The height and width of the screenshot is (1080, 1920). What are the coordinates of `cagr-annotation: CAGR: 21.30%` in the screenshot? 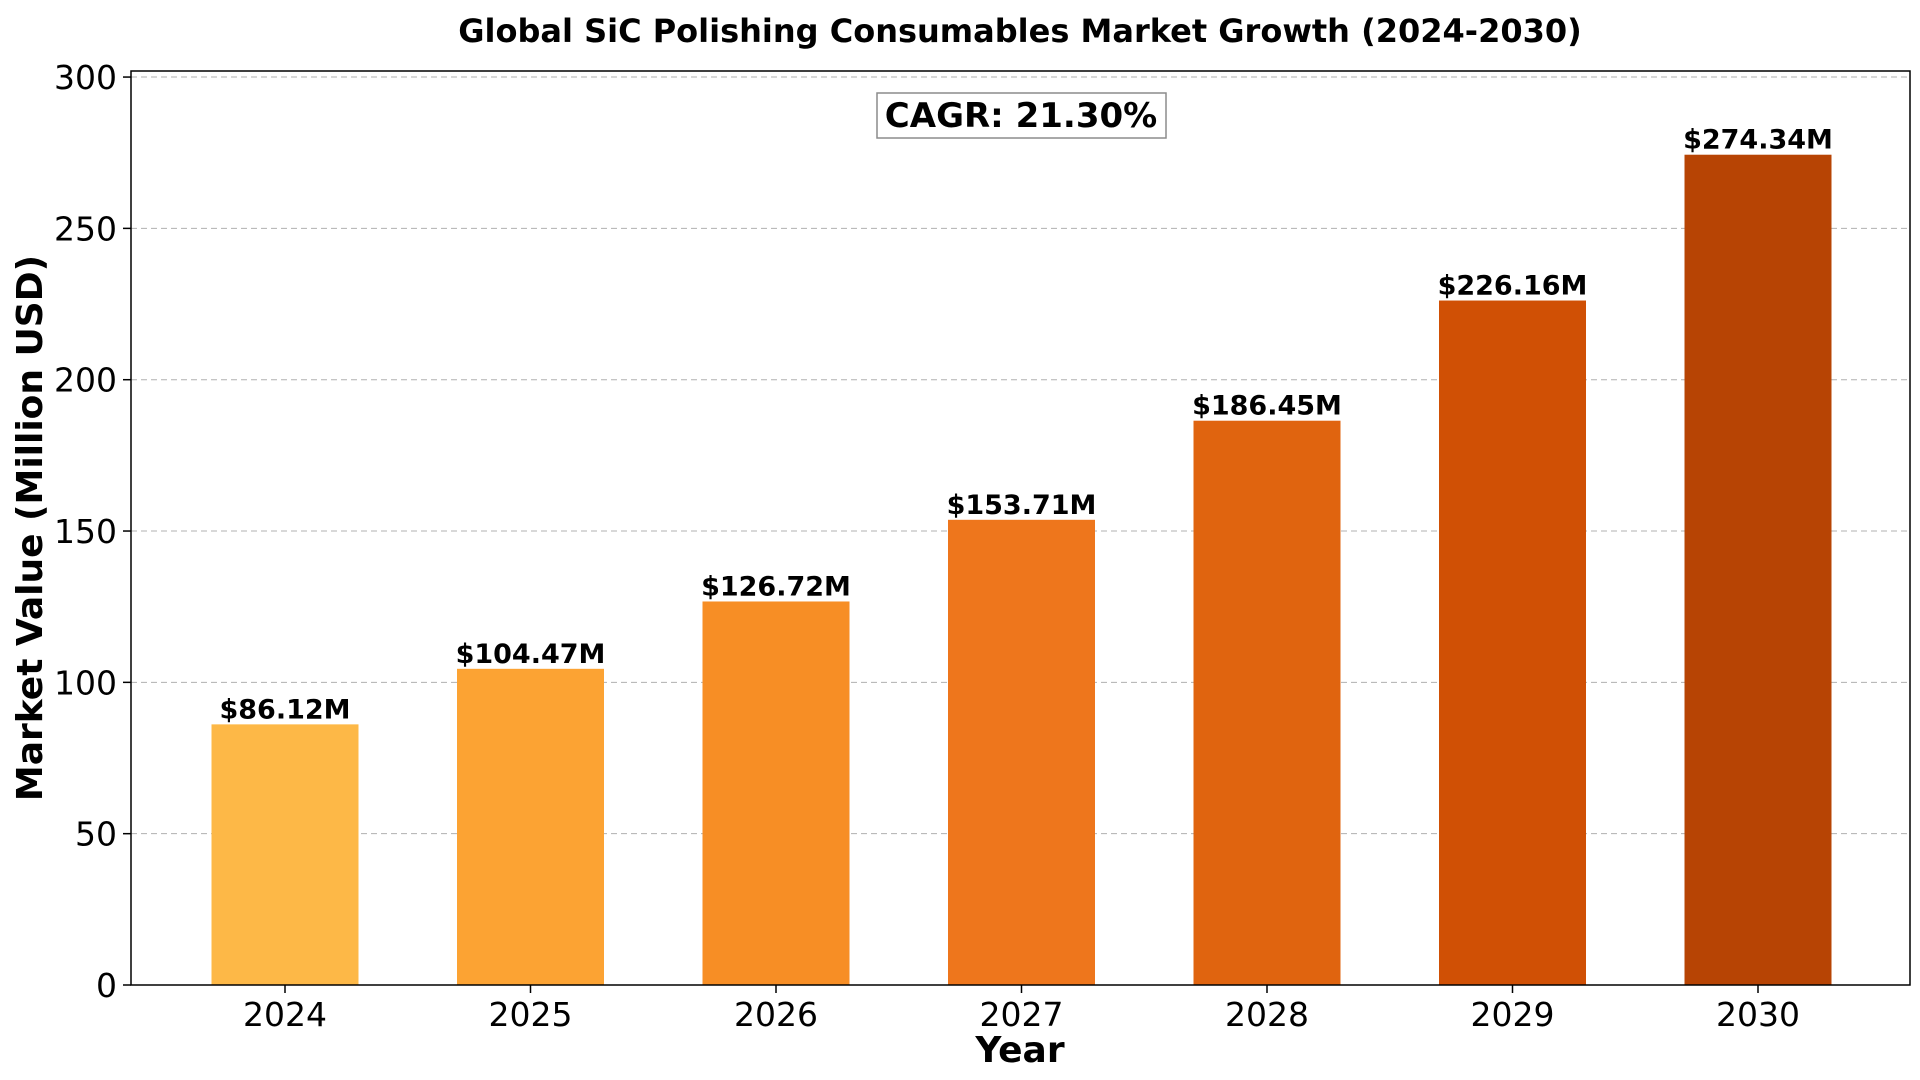 It's located at (1021, 115).